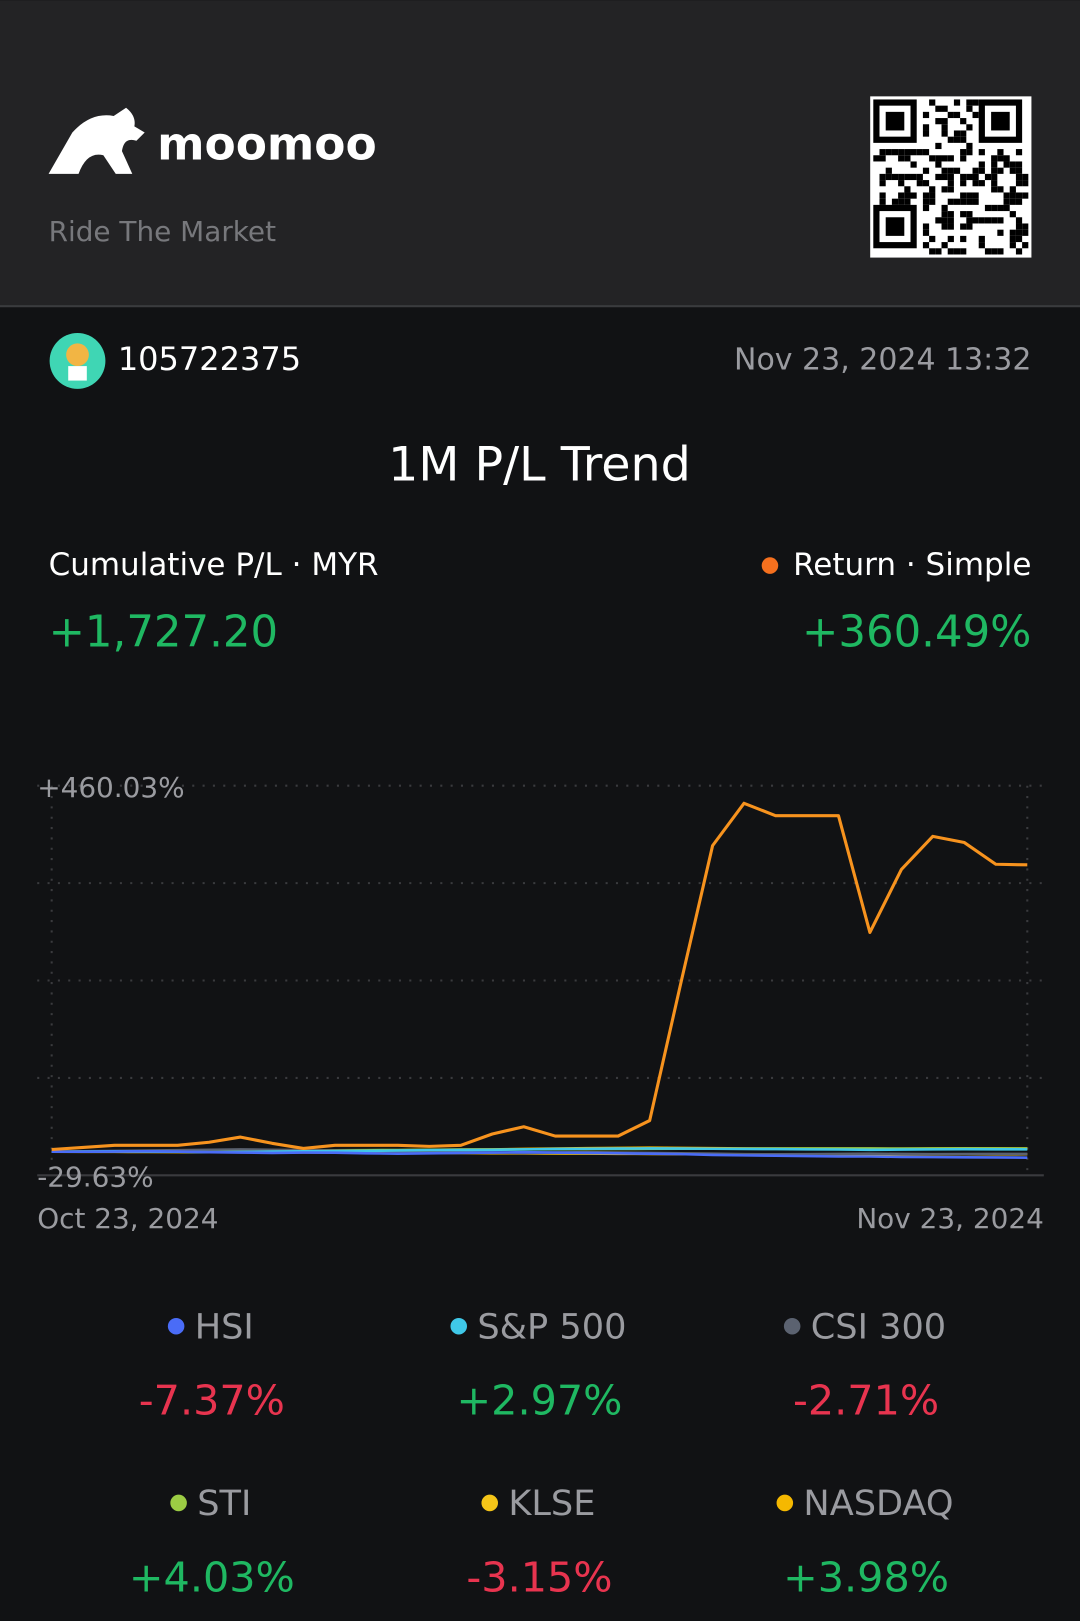  What do you see at coordinates (950, 1218) in the screenshot?
I see `x-tick-label: Nov 23, 2024` at bounding box center [950, 1218].